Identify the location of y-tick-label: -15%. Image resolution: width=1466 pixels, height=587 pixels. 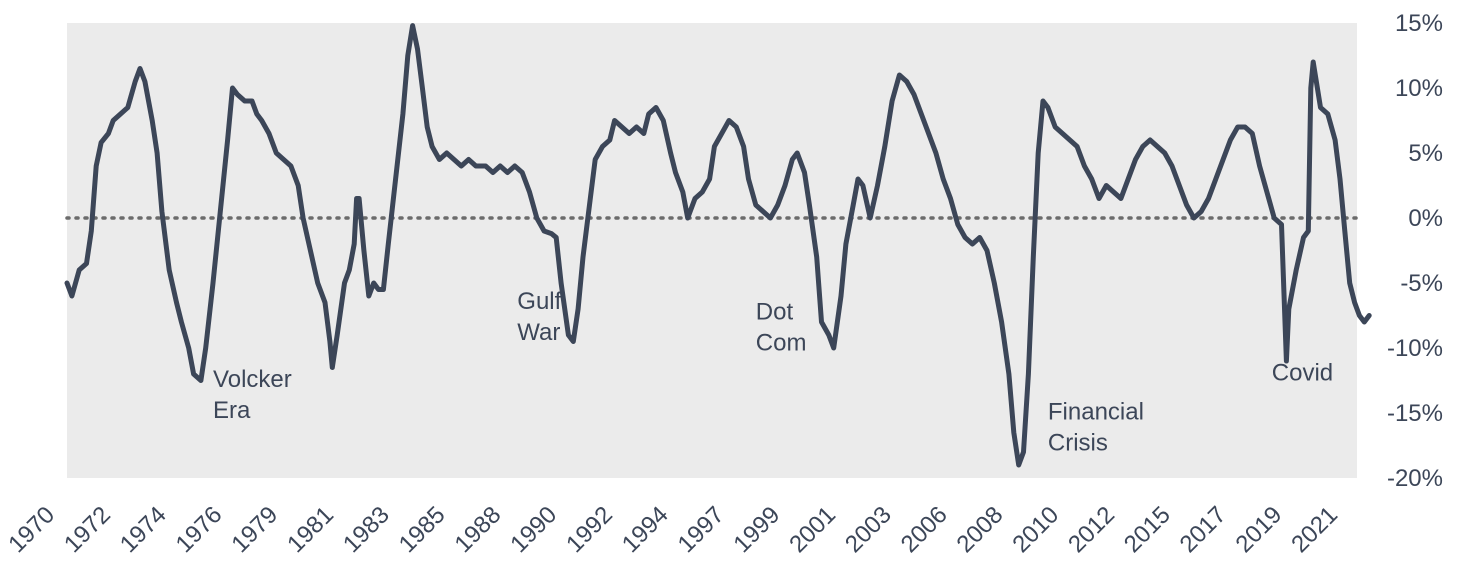
(1415, 413).